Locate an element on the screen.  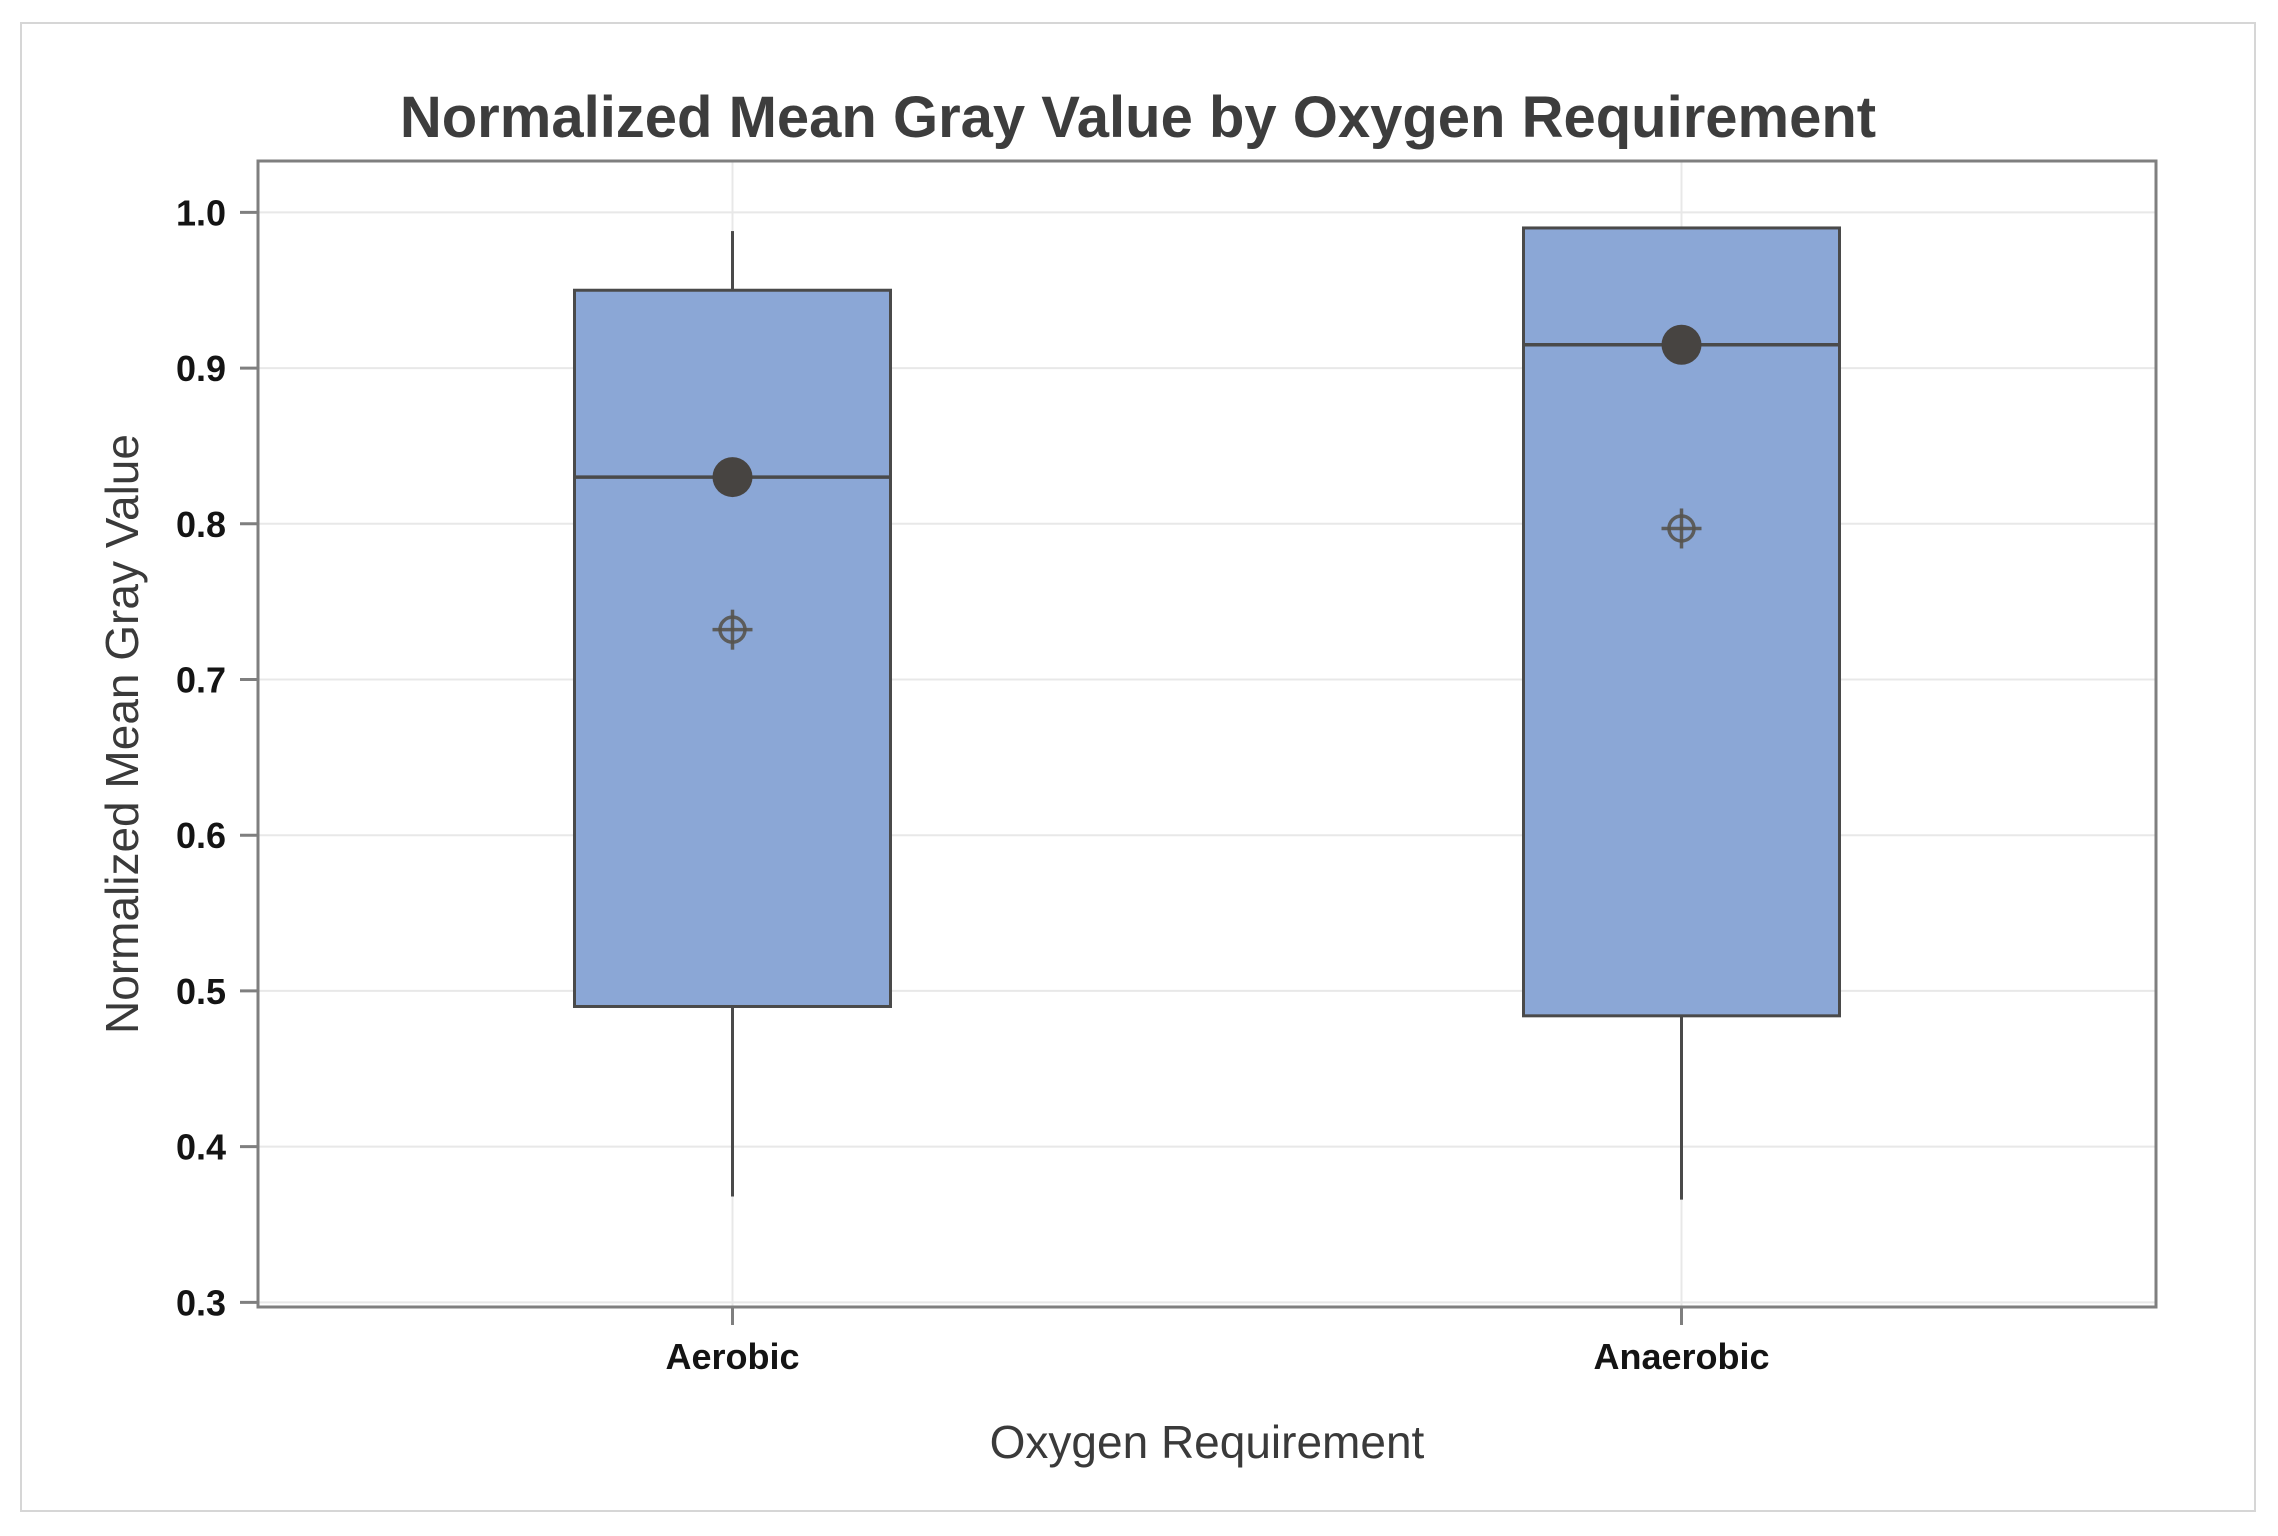
y-tick-label: 0.3 is located at coordinates (201, 1302).